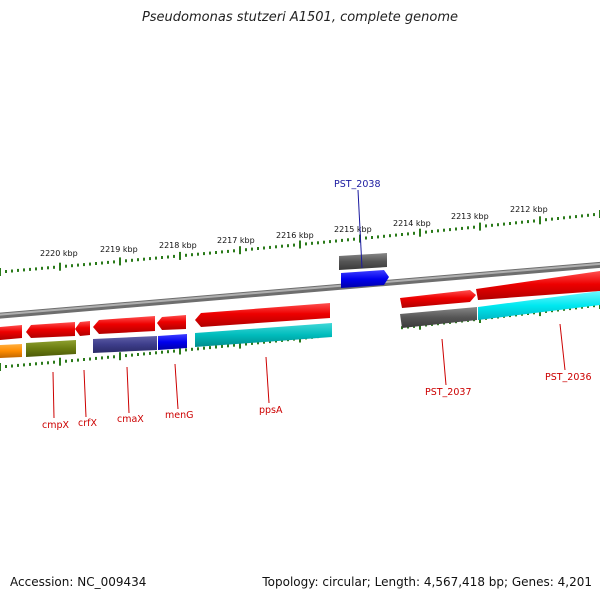 The image size is (600, 600). Describe the element at coordinates (539, 305) in the screenshot. I see `gene-cyan-bright` at that location.